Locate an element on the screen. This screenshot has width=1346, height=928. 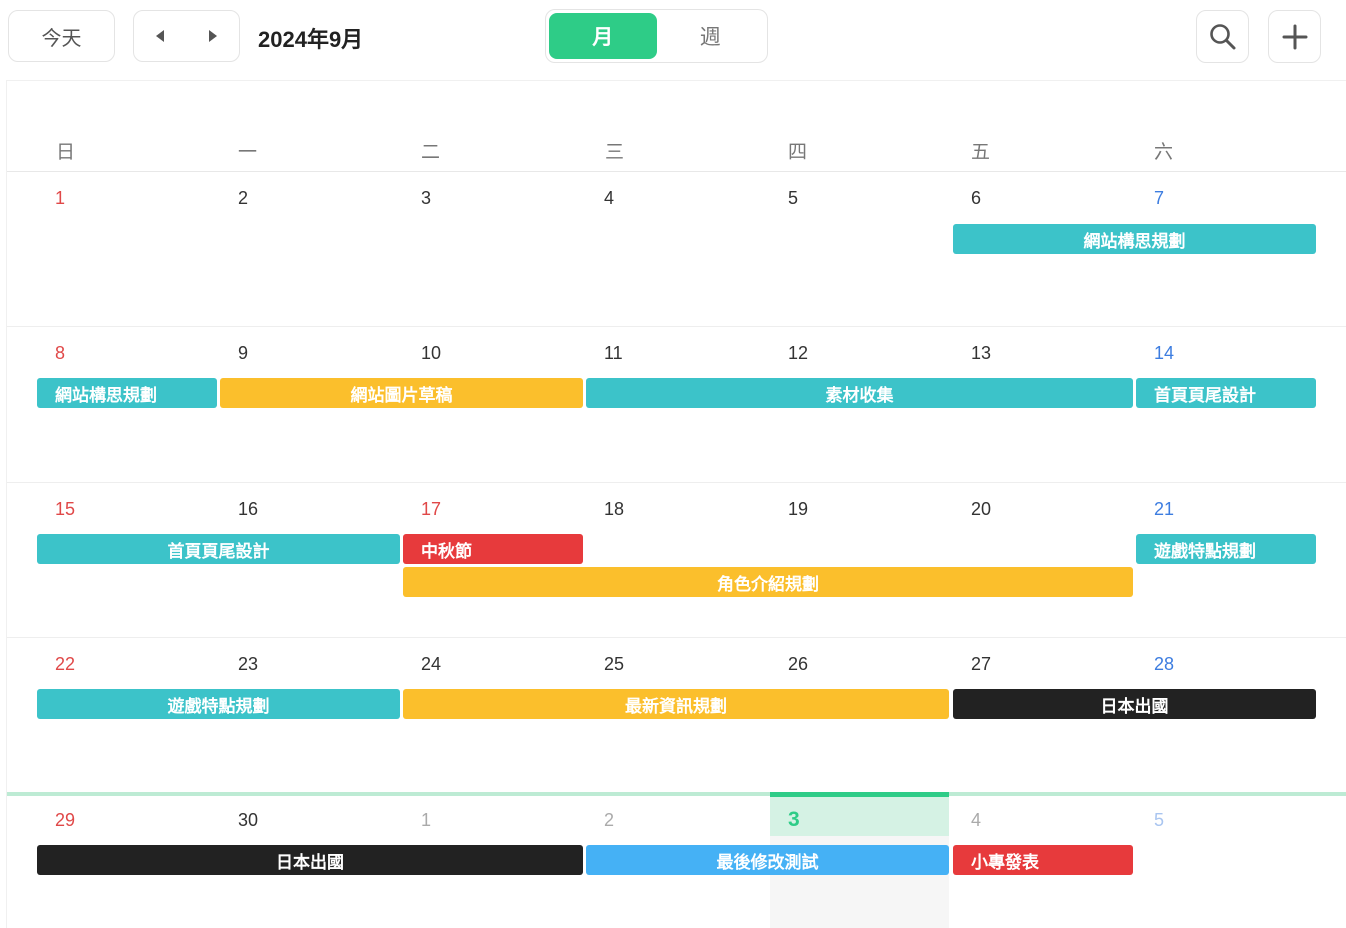
date-cell: 20 is located at coordinates (981, 509).